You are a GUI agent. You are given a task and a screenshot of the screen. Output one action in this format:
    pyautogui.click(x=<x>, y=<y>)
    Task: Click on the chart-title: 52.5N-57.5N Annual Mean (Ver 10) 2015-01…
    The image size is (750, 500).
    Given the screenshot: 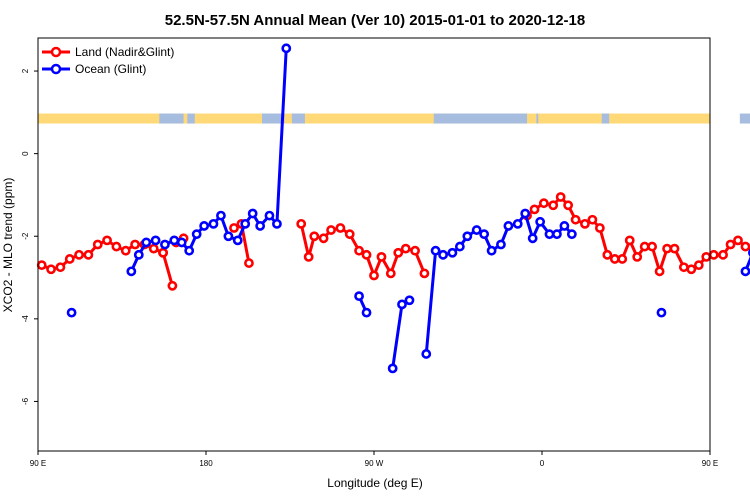 What is the action you would take?
    pyautogui.click(x=375, y=20)
    